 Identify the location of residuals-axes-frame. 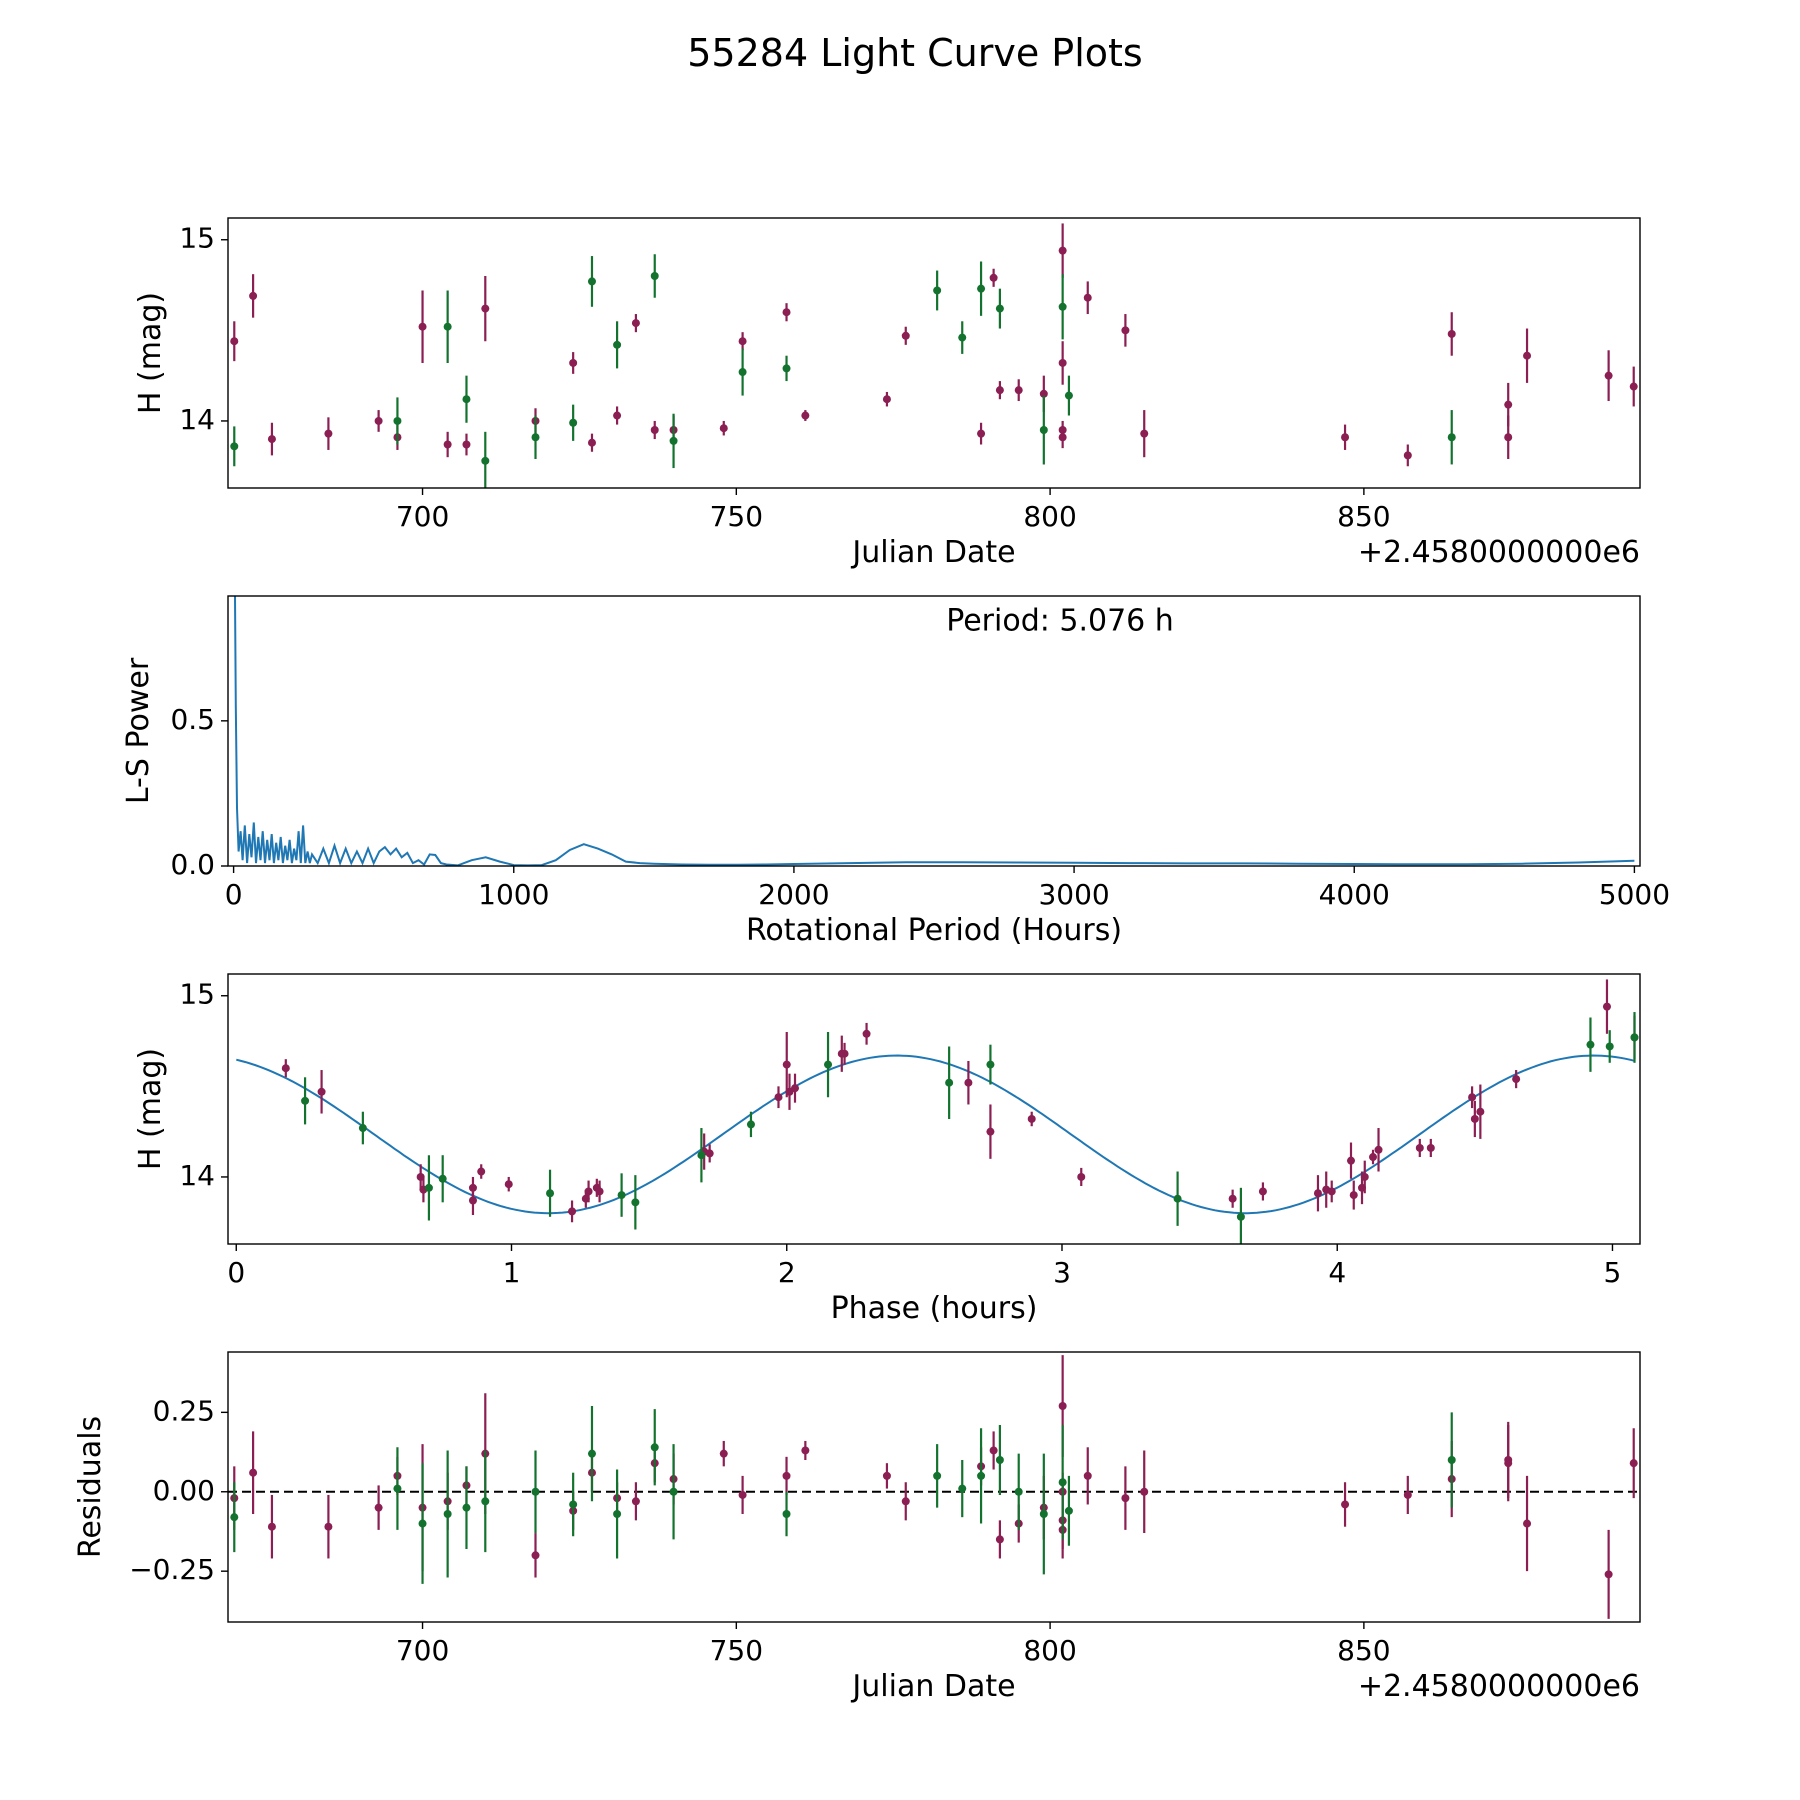
(934, 1487).